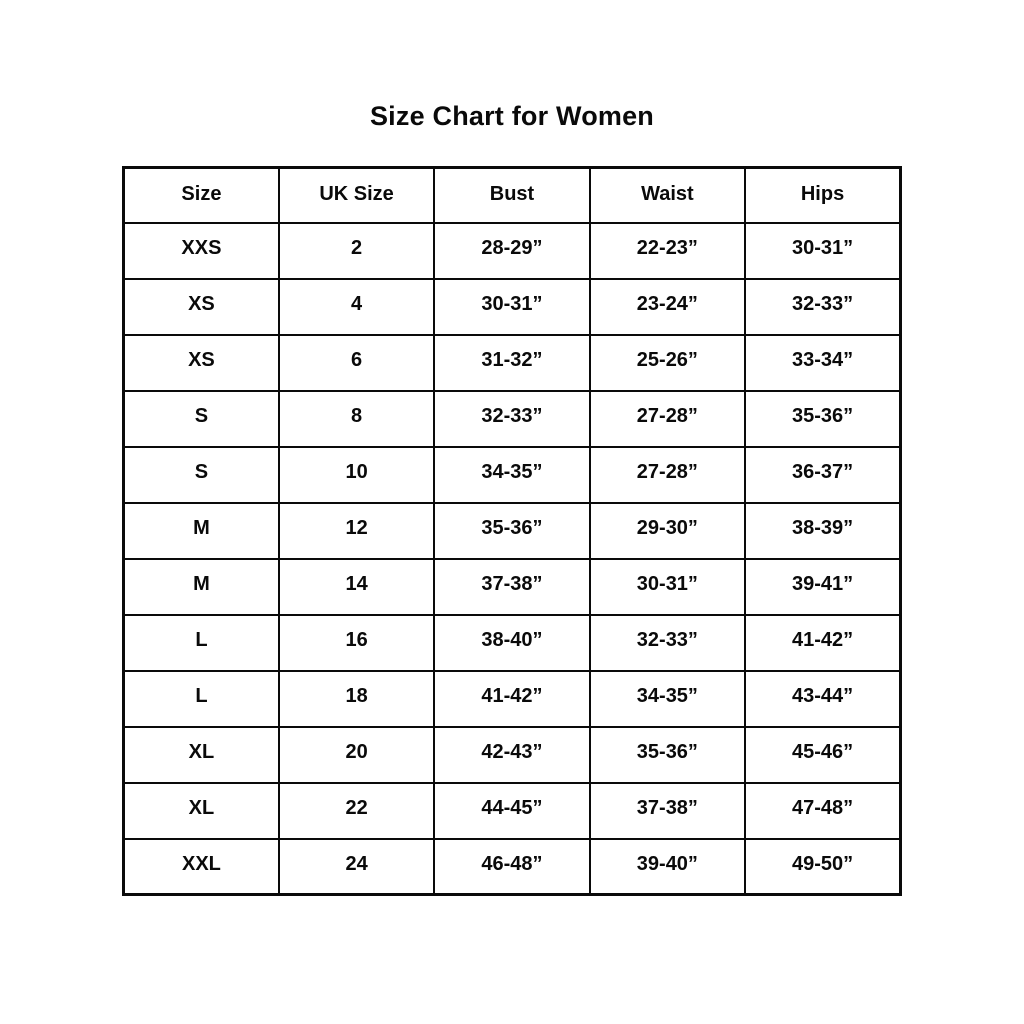 The image size is (1024, 1024). I want to click on table-cell: 36-37”, so click(823, 474).